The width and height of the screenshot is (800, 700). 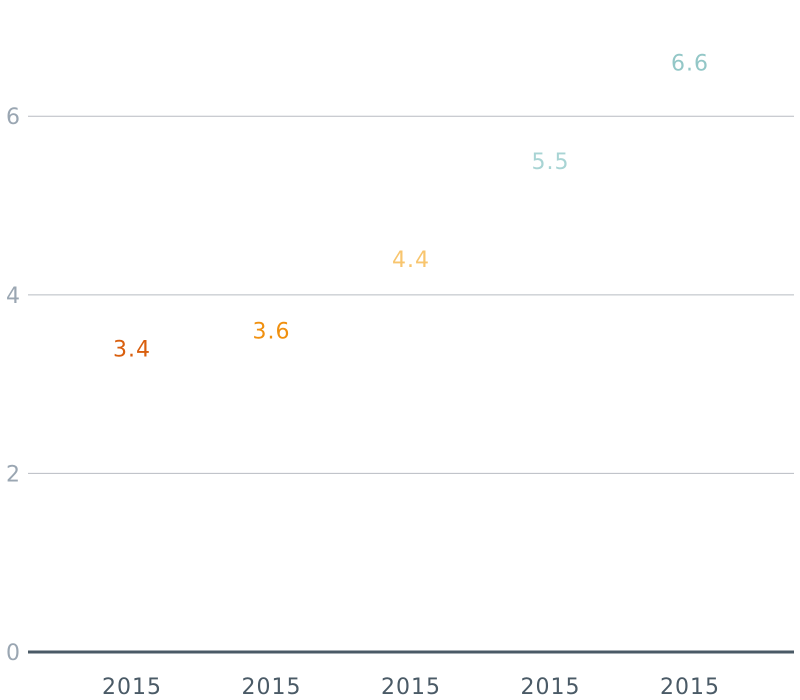 I want to click on x-tick-label-2: 2015, so click(x=411, y=687).